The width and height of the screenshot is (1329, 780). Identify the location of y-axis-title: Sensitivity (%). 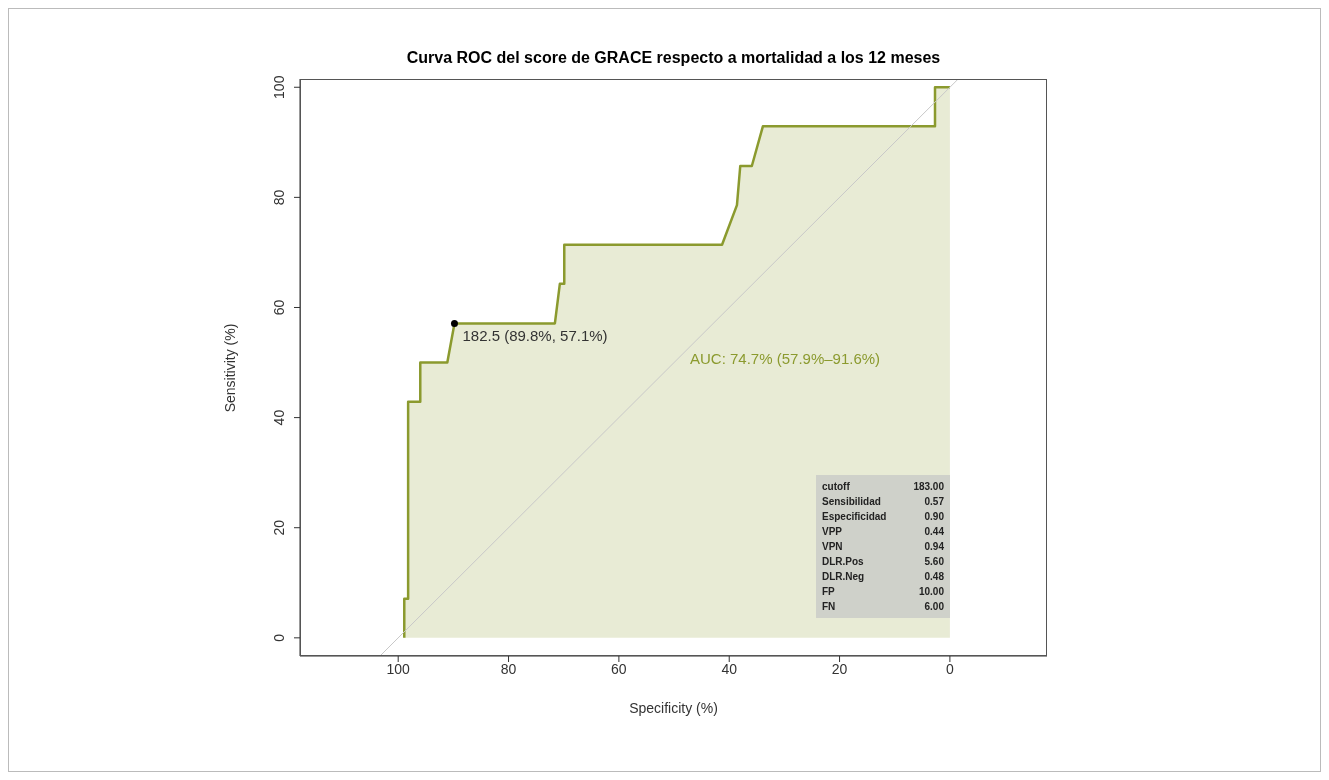
(230, 367).